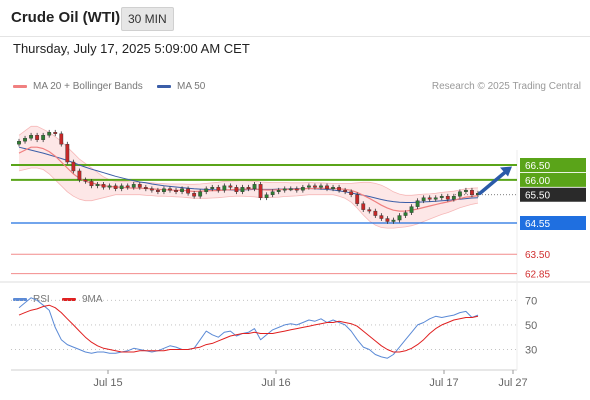 The image size is (590, 400). What do you see at coordinates (443, 383) in the screenshot?
I see `x-tick-label: Jul 17` at bounding box center [443, 383].